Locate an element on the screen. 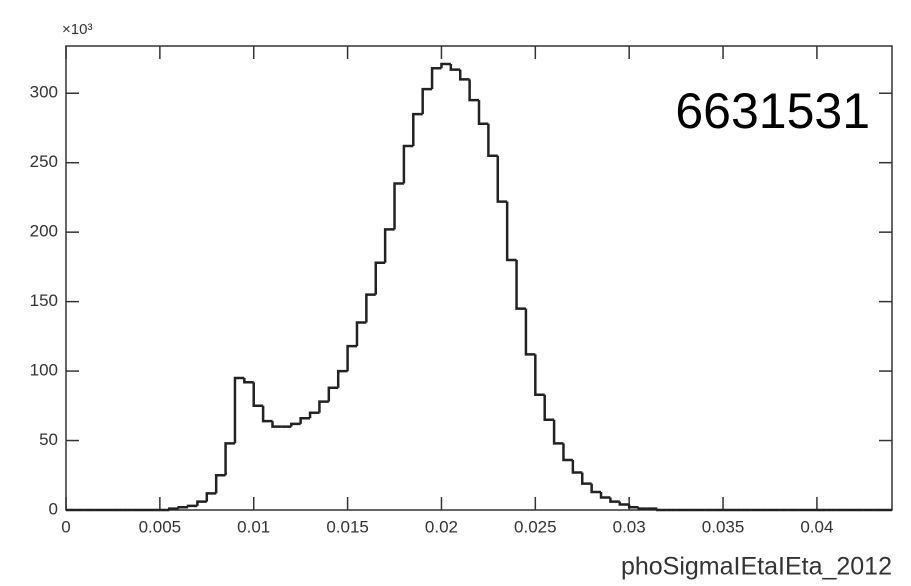 The height and width of the screenshot is (586, 911). y-tick-label: 0 is located at coordinates (53, 508).